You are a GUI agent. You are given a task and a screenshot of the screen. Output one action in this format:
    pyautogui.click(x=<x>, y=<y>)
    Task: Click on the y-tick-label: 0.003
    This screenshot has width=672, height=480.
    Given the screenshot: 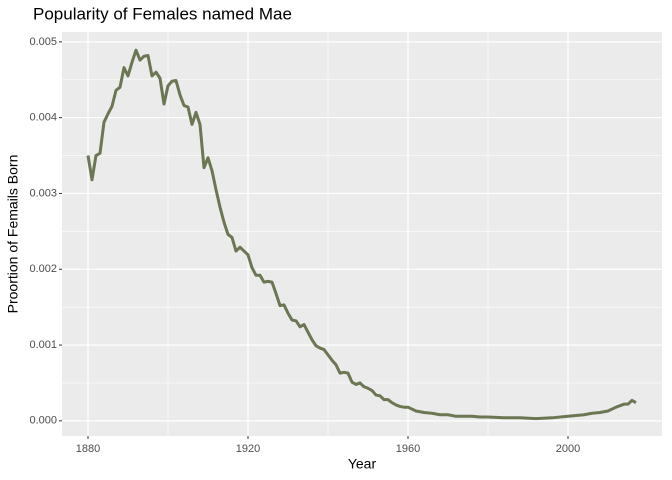 What is the action you would take?
    pyautogui.click(x=43, y=193)
    